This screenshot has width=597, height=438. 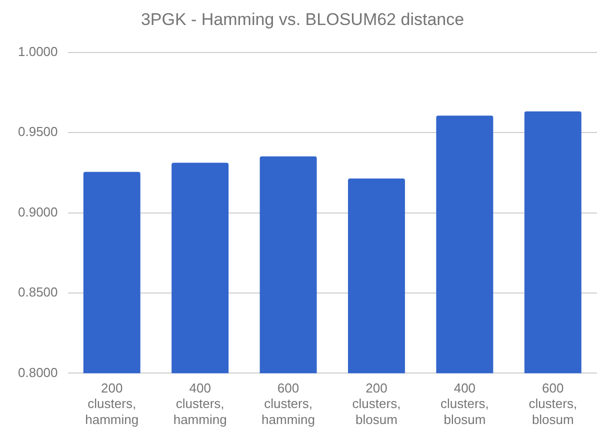 I want to click on chart-title: 3PGK - Hamming vs. BLOSUM62 distance, so click(x=302, y=19).